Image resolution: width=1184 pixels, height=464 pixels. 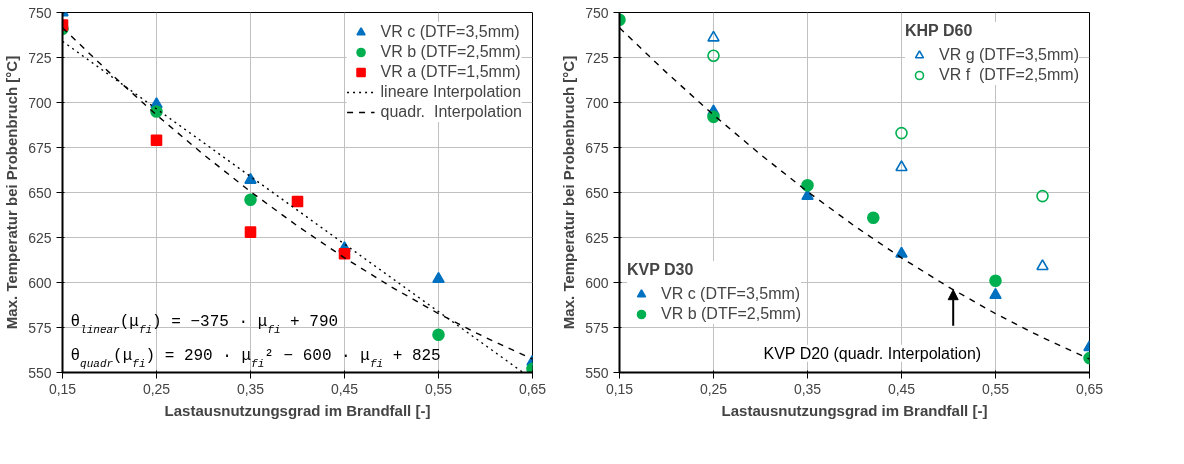 I want to click on text: KHP D60, so click(x=938, y=30).